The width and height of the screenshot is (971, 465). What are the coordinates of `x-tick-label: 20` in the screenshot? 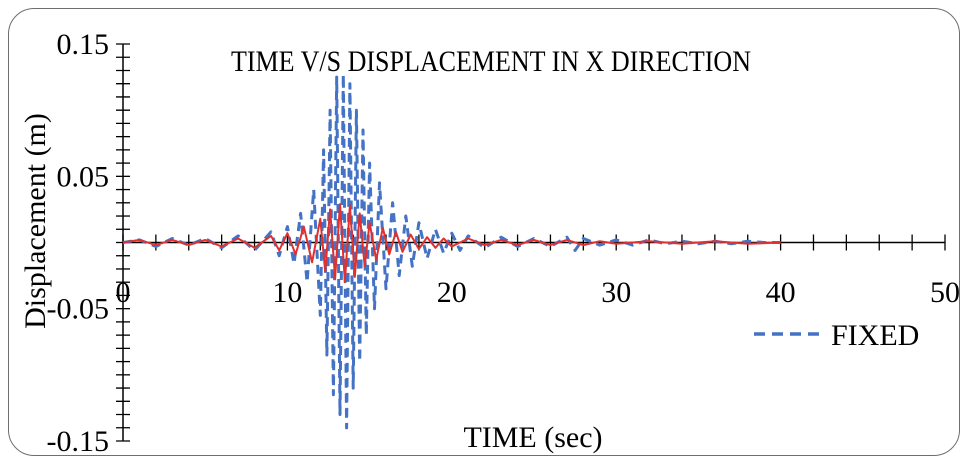 It's located at (452, 292).